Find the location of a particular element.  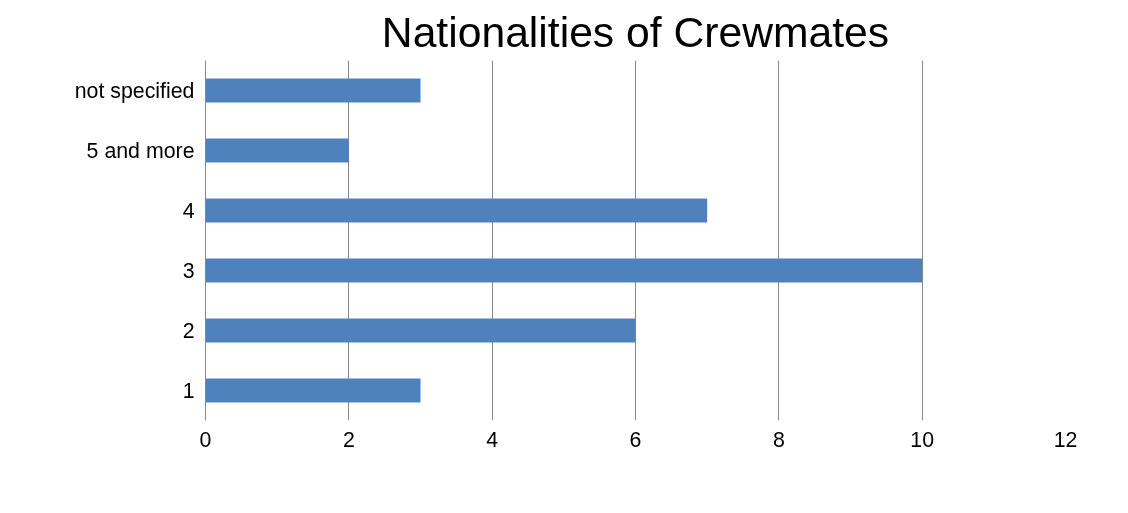

y-tick-label: not specified is located at coordinates (134, 90).